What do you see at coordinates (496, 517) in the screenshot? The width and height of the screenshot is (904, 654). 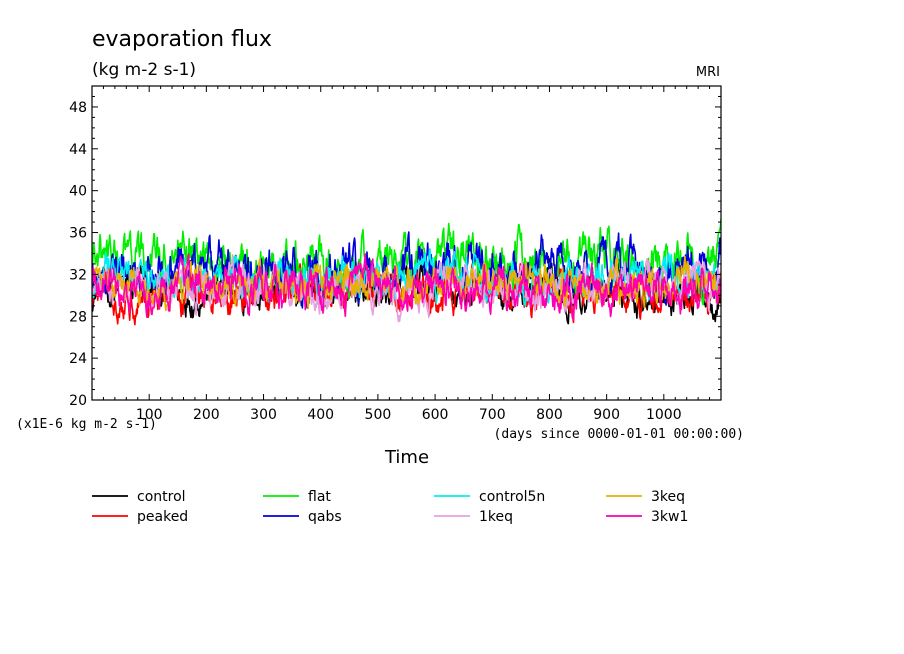 I see `legend-label-1keq: 1keq` at bounding box center [496, 517].